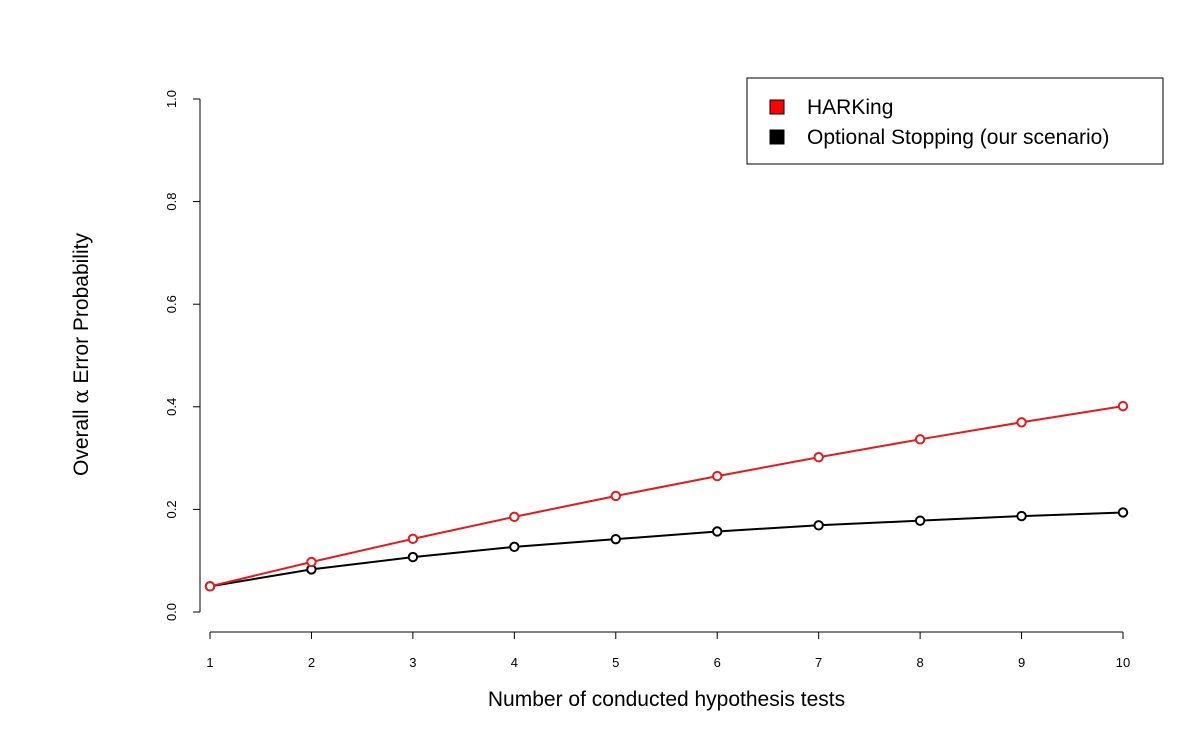  I want to click on x-tick-label: 9, so click(1021, 662).